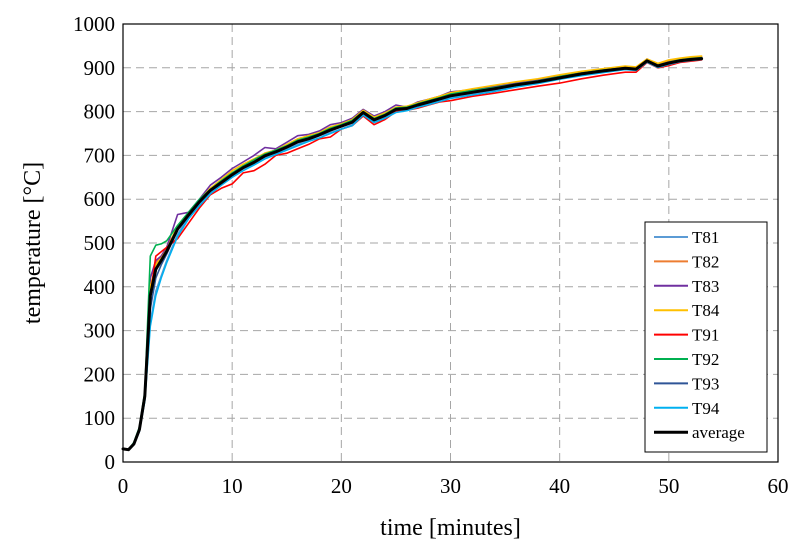  I want to click on y-tick-label: 400, so click(100, 287).